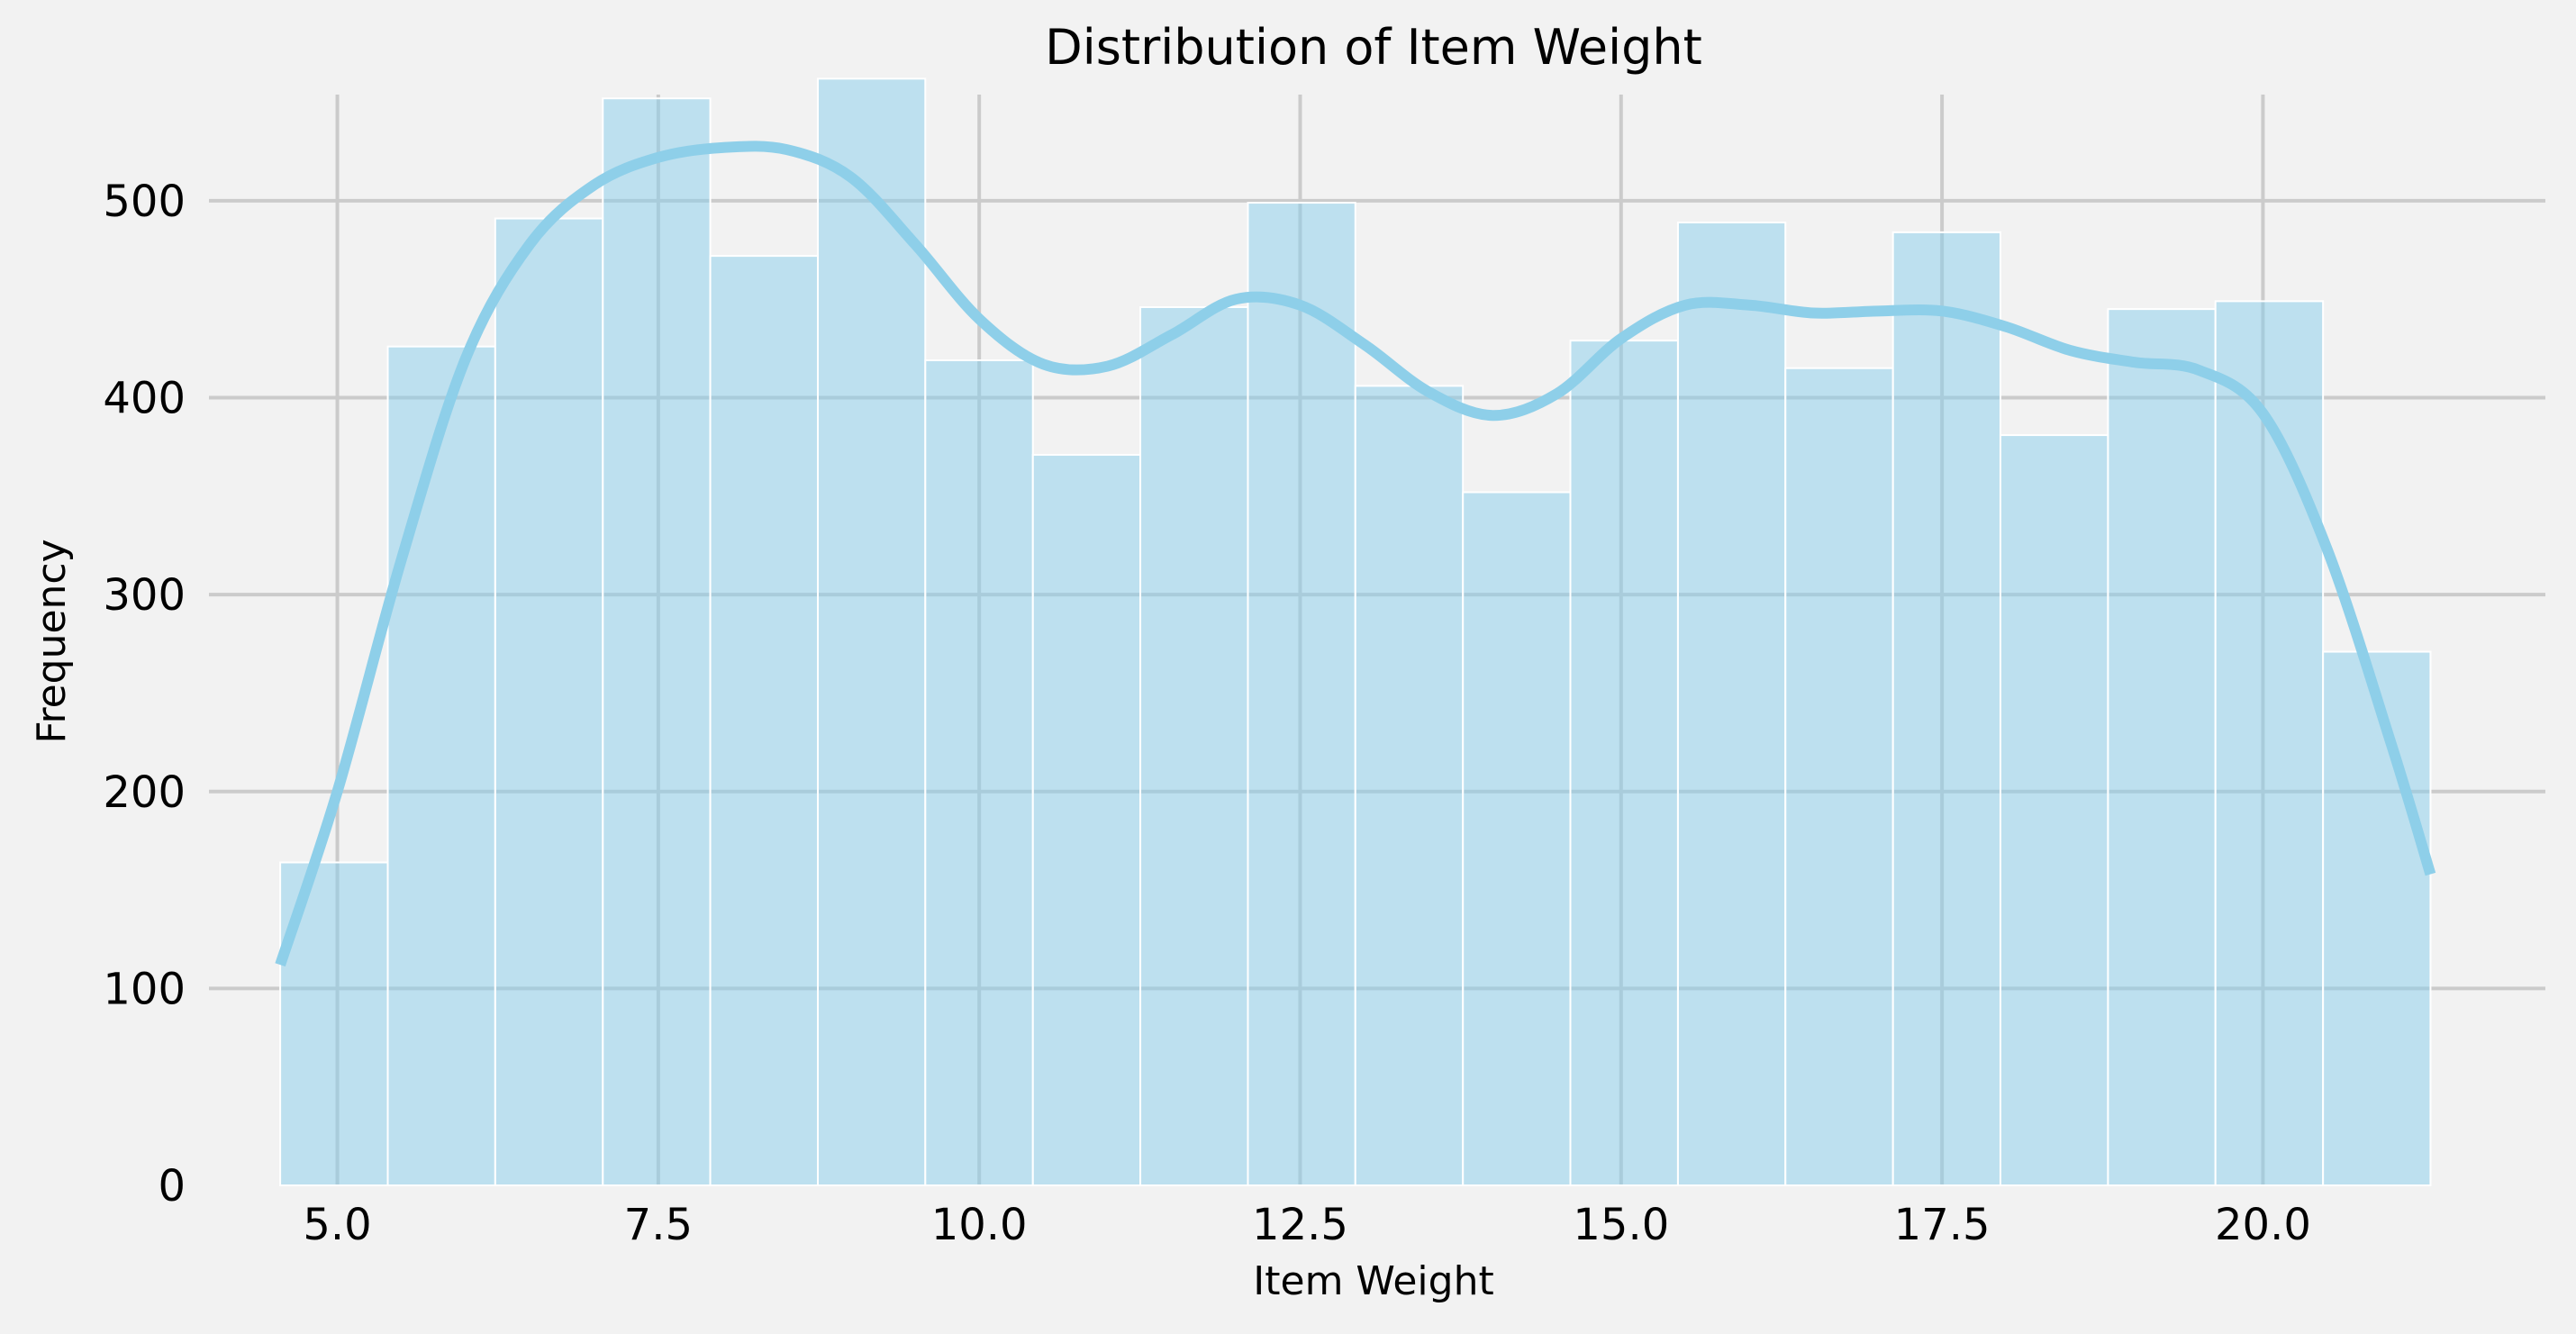 The image size is (2576, 1334). I want to click on y-tick-label: 200, so click(144, 792).